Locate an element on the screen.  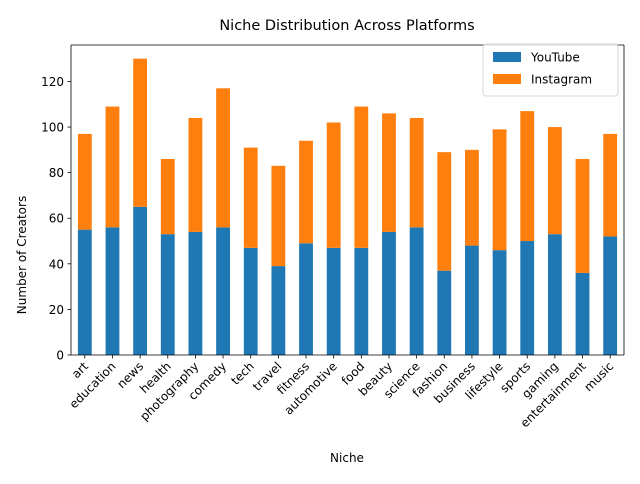
bar-instagram-fitness is located at coordinates (306, 192).